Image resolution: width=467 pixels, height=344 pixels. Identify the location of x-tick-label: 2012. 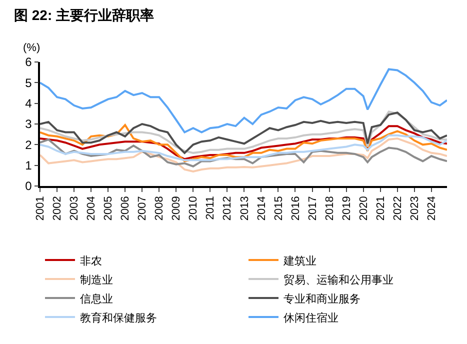
(228, 208).